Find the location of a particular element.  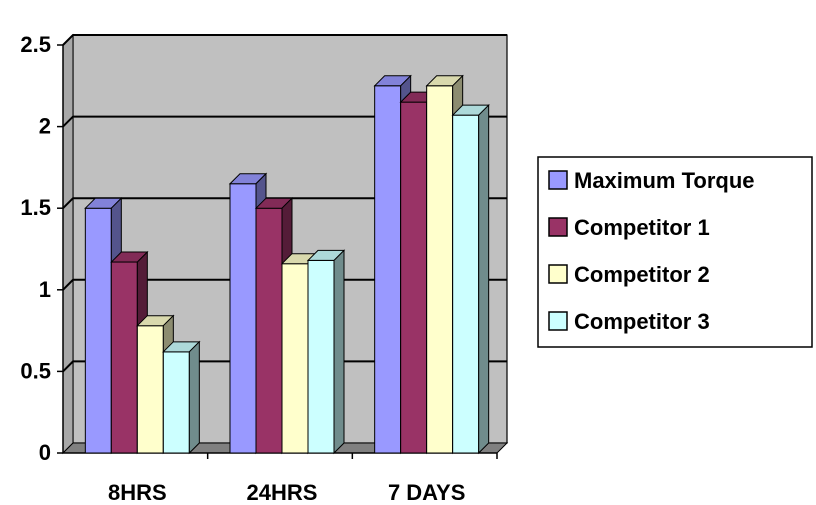

x-category-label: 8HRS is located at coordinates (137, 492).